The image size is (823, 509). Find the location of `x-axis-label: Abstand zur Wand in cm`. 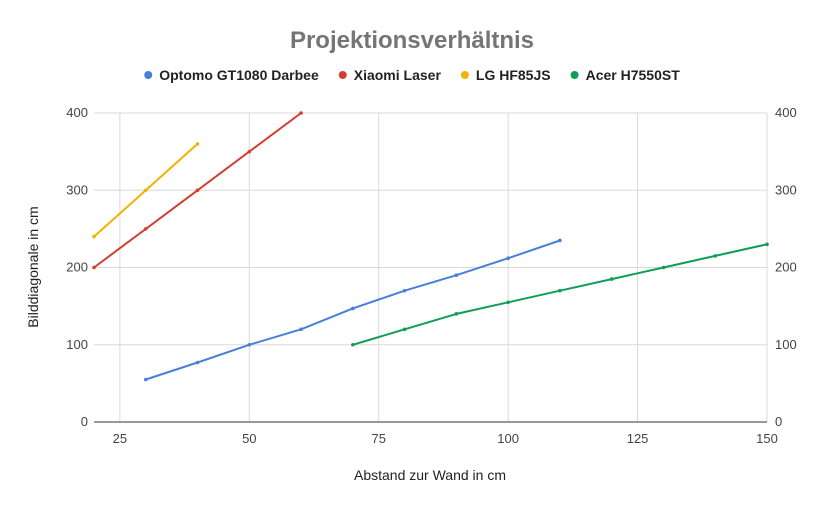

x-axis-label: Abstand zur Wand in cm is located at coordinates (430, 475).